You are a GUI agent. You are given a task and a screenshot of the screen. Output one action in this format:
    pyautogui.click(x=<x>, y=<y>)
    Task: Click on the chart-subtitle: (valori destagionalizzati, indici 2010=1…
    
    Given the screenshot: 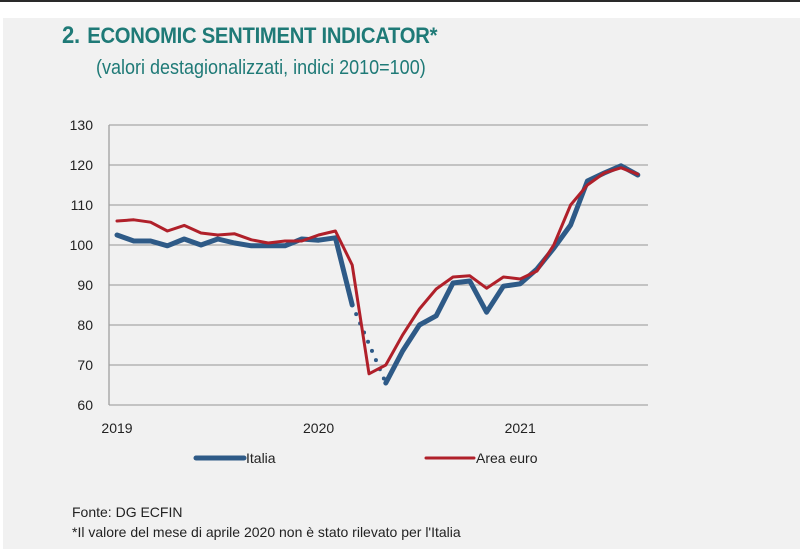 What is the action you would take?
    pyautogui.click(x=261, y=68)
    